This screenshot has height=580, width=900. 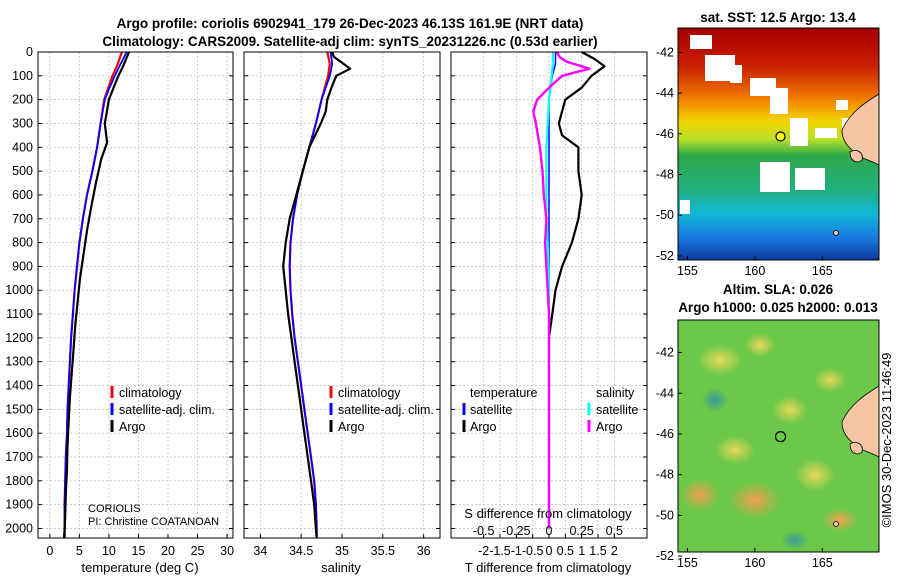 What do you see at coordinates (614, 531) in the screenshot?
I see `stick-label: 0.5` at bounding box center [614, 531].